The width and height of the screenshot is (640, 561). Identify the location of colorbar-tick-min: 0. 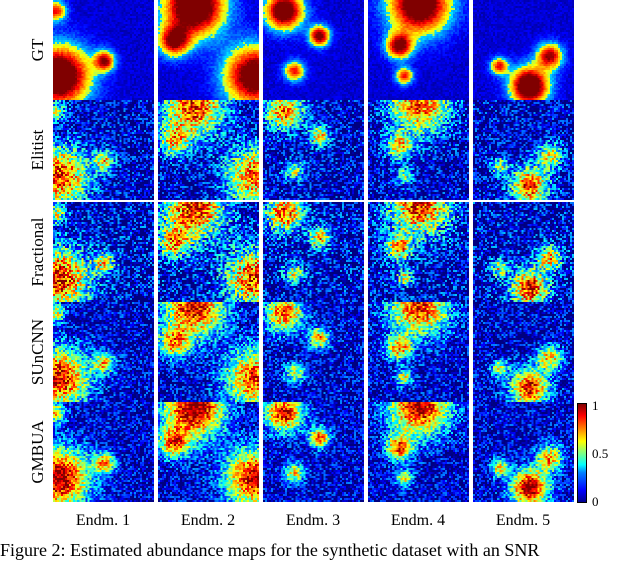
(595, 501).